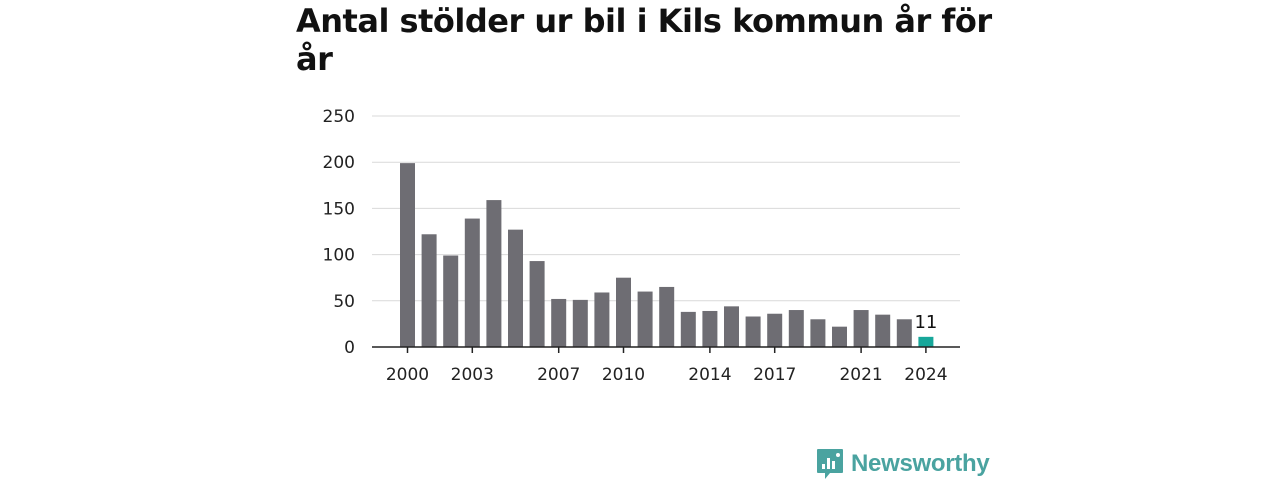  I want to click on bar-2011, so click(645, 319).